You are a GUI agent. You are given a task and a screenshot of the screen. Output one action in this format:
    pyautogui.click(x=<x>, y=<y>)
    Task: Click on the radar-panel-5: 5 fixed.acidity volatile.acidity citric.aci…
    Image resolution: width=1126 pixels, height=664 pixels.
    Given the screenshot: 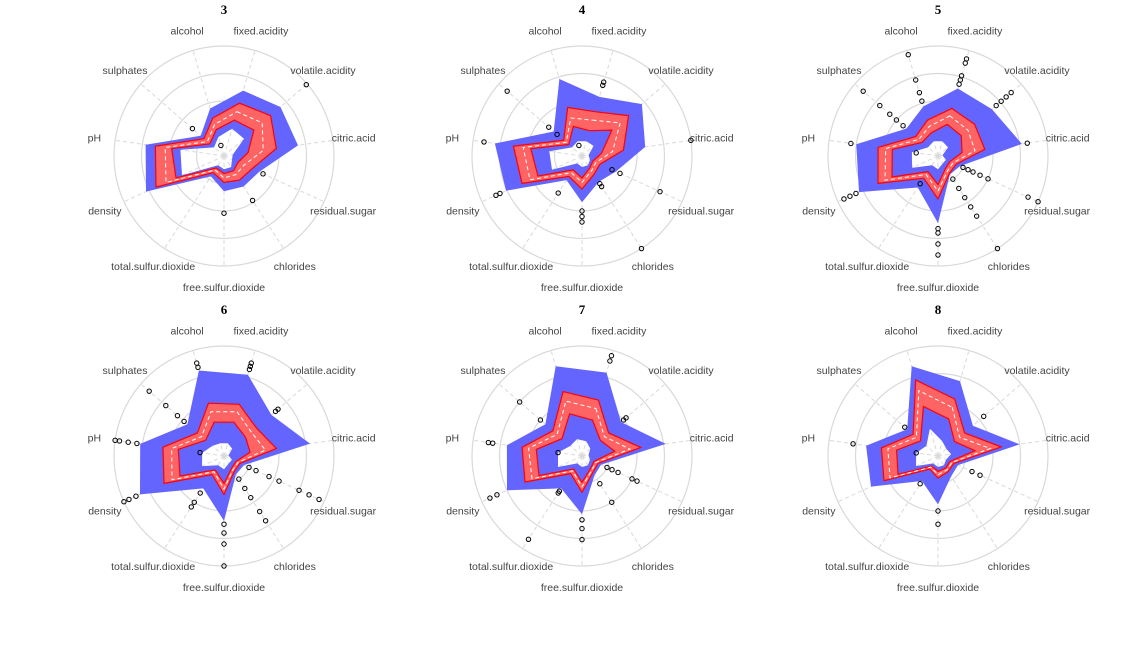 What is the action you would take?
    pyautogui.click(x=946, y=148)
    